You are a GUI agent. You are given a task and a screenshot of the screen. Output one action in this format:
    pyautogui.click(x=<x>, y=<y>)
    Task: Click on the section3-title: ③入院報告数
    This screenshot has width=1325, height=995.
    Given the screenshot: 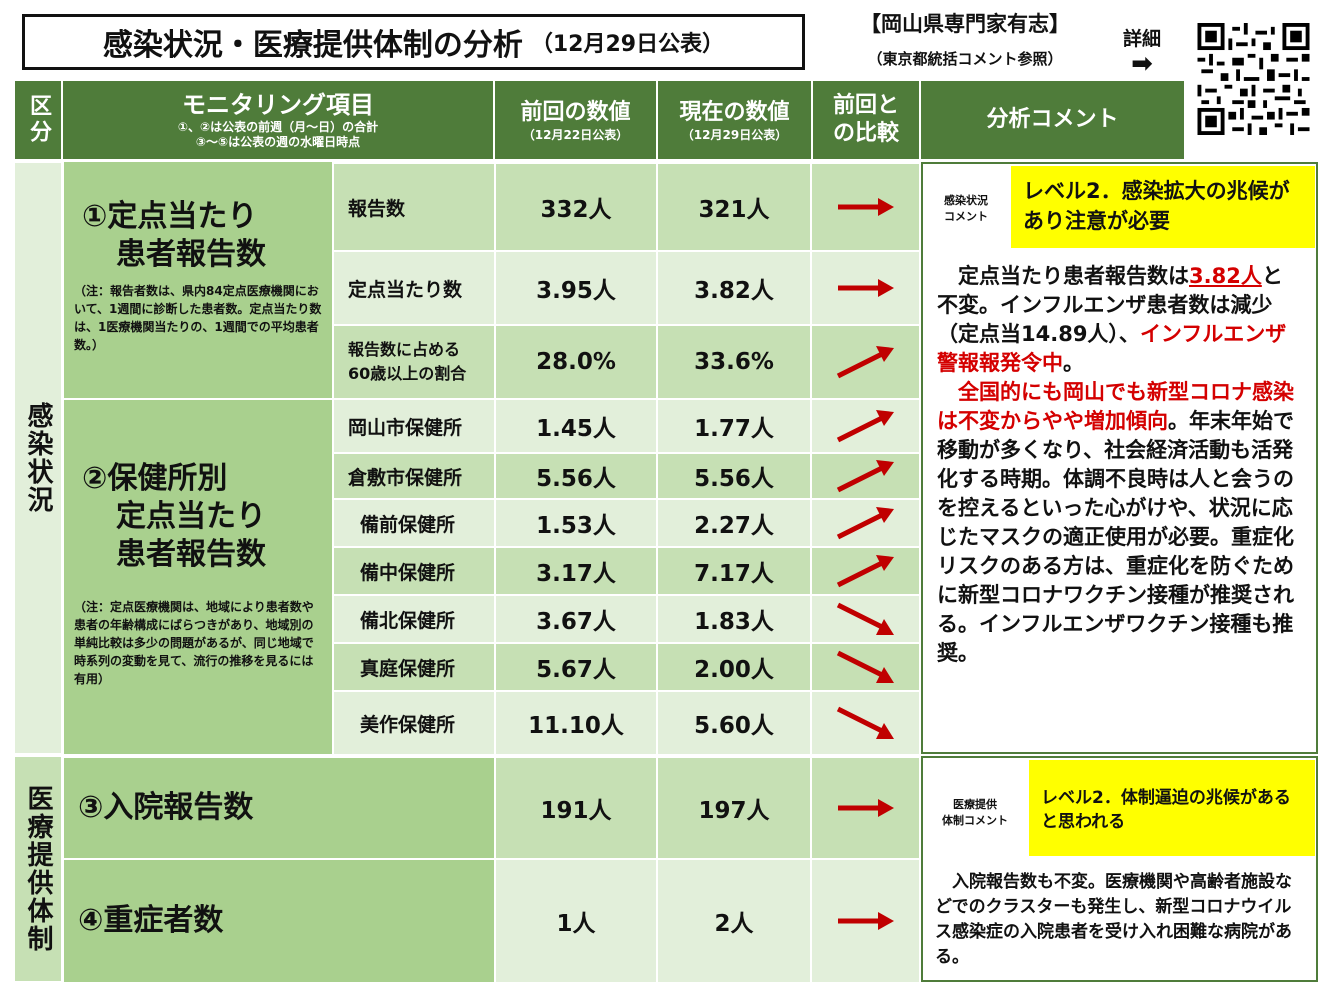 What is the action you would take?
    pyautogui.click(x=279, y=808)
    